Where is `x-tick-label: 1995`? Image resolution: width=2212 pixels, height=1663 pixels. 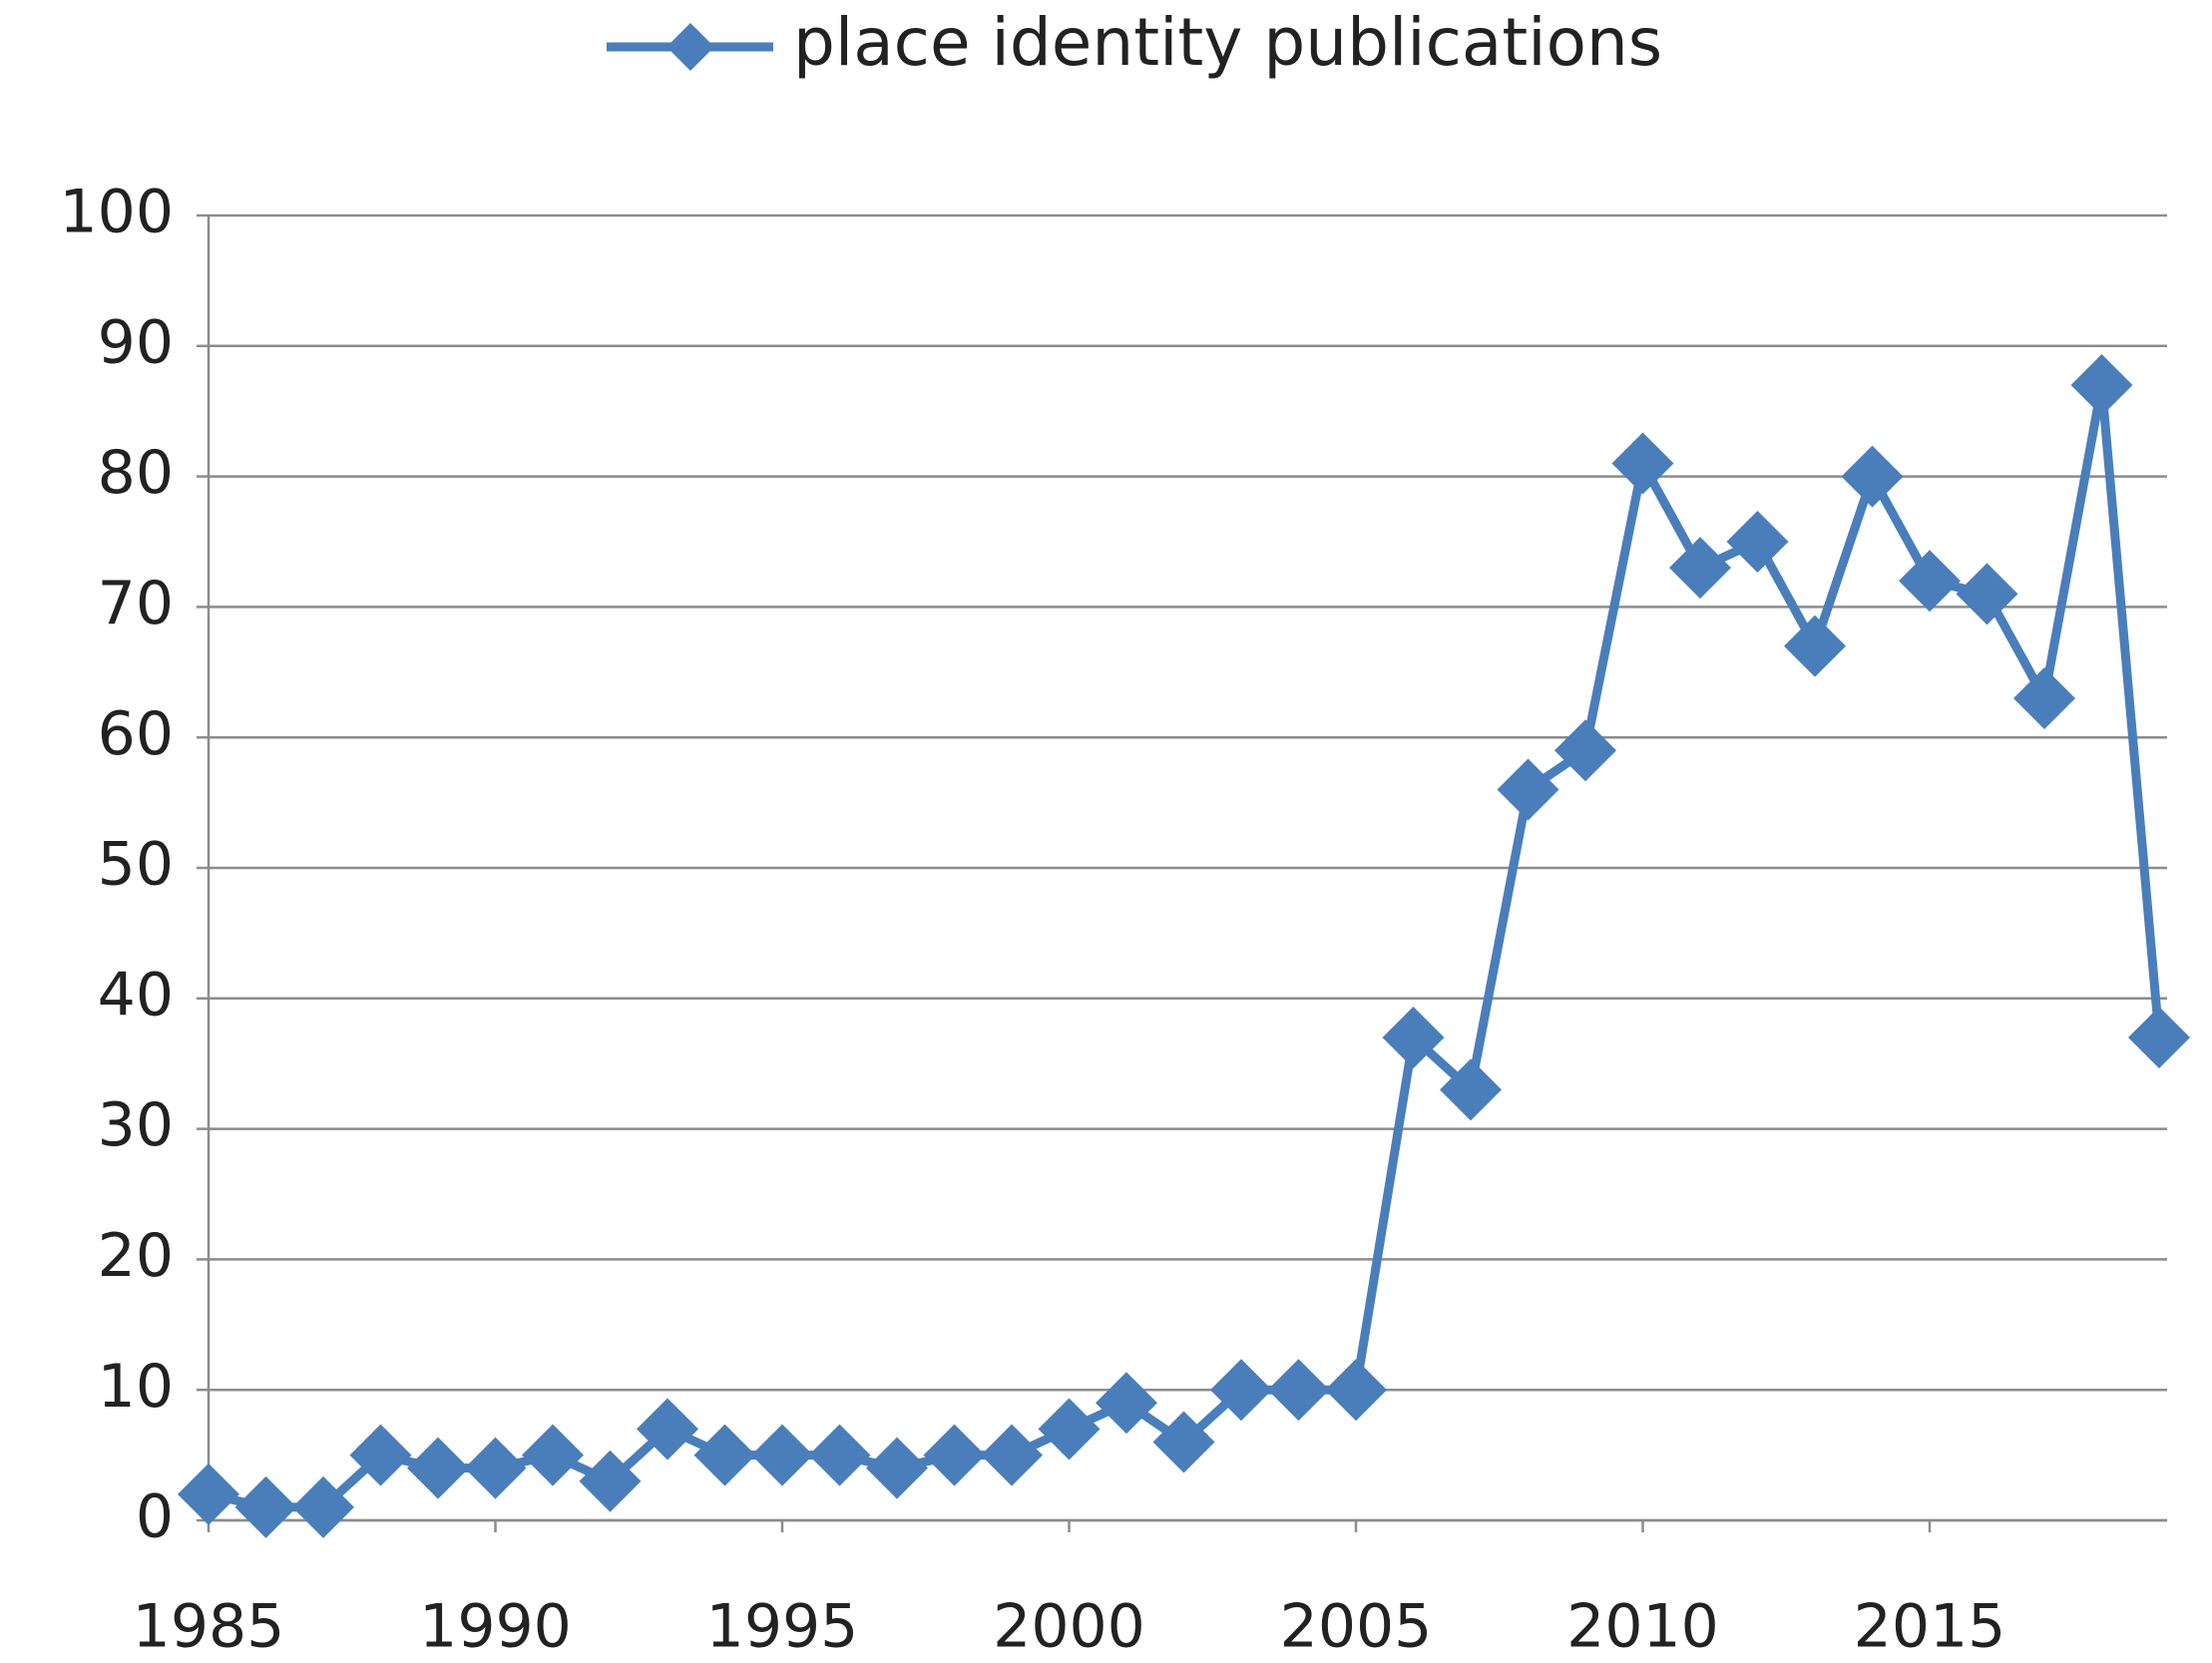 x-tick-label: 1995 is located at coordinates (782, 1627).